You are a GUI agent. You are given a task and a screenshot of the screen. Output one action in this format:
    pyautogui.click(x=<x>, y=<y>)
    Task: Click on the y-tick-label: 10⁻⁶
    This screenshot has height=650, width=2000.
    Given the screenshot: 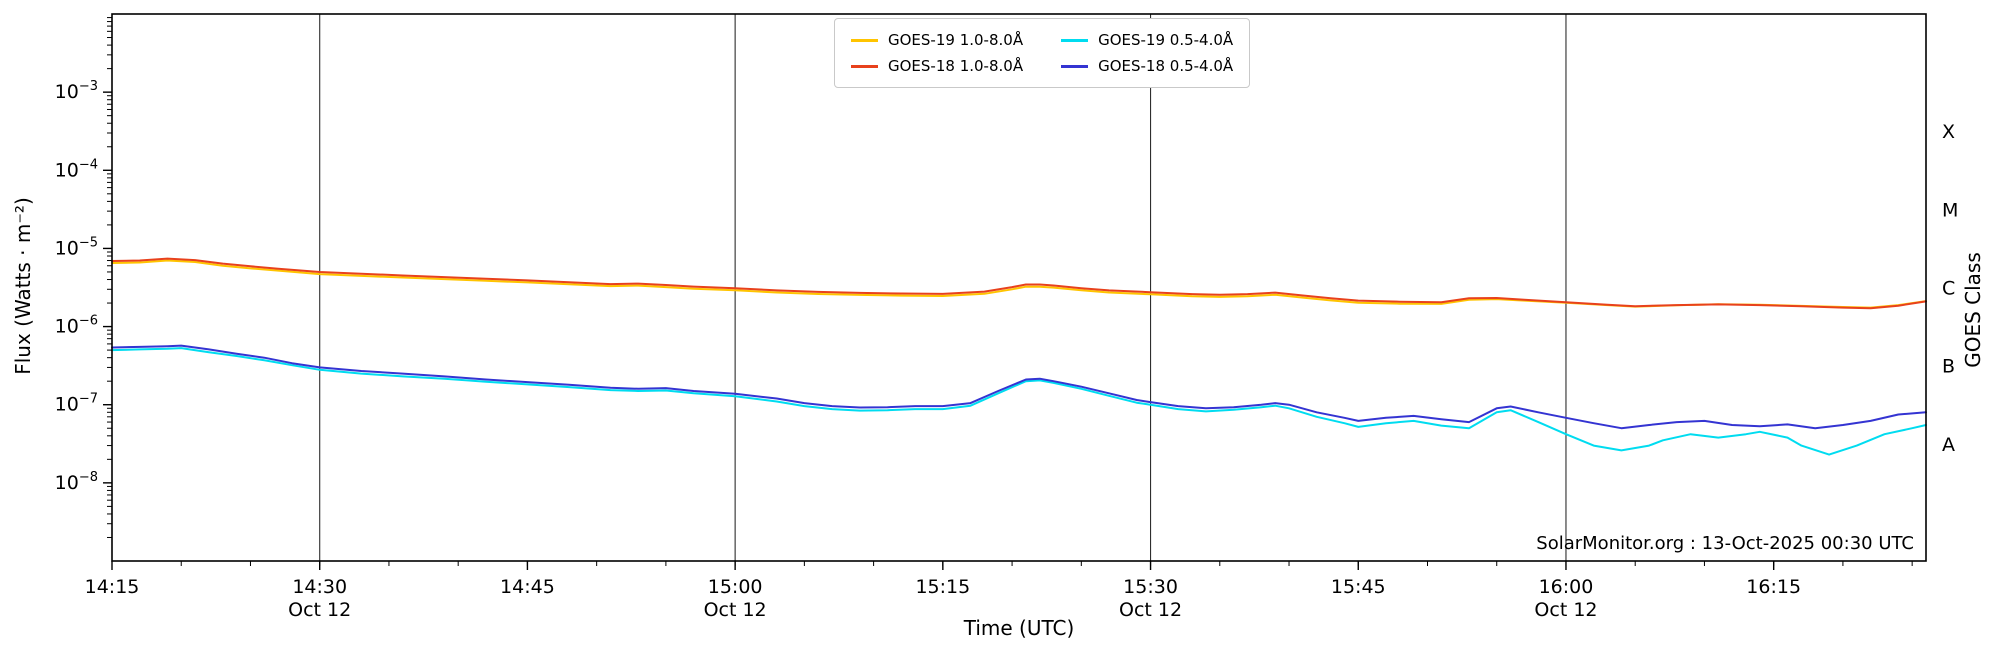 What is the action you would take?
    pyautogui.click(x=76, y=326)
    